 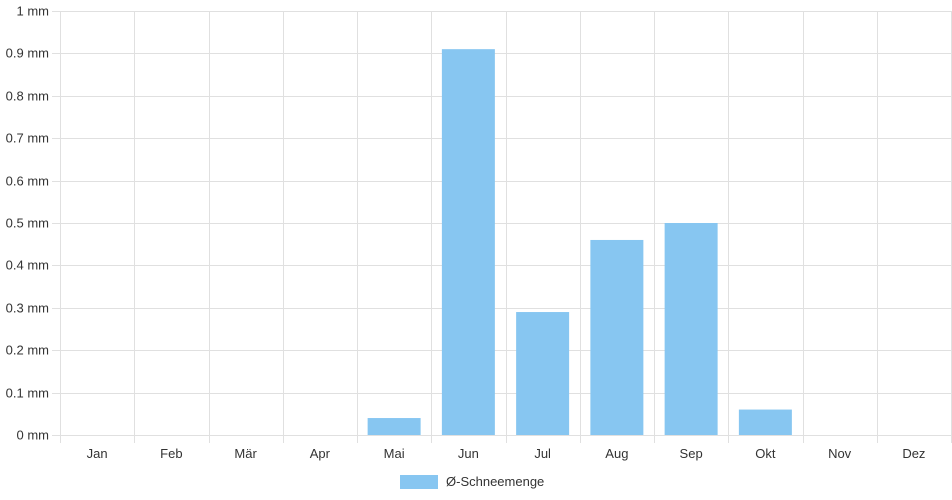 What do you see at coordinates (27, 308) in the screenshot?
I see `y-tick-label: 0.3 mm` at bounding box center [27, 308].